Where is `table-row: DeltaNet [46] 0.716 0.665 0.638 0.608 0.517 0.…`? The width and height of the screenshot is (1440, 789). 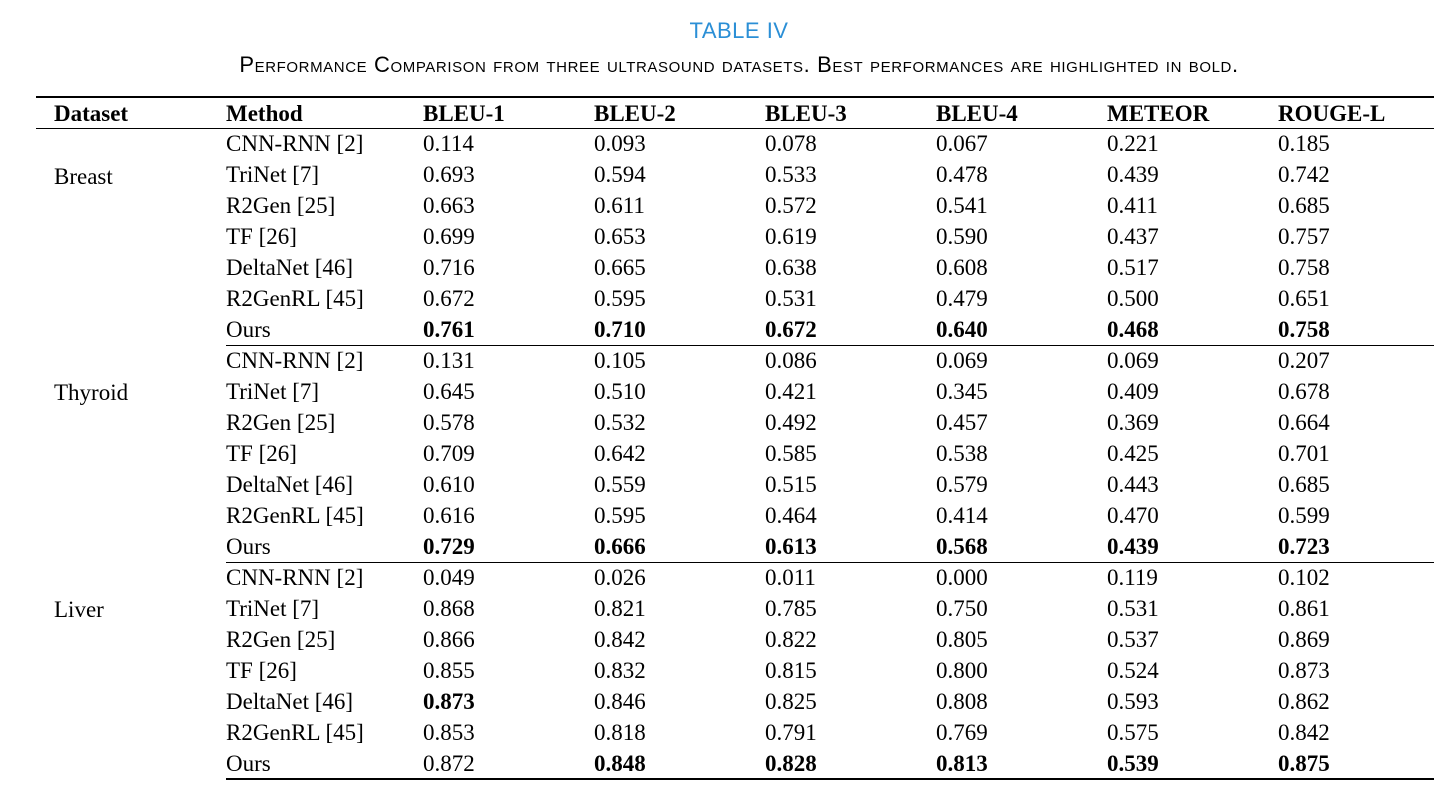 table-row: DeltaNet [46] 0.716 0.665 0.638 0.608 0.517 0.… is located at coordinates (735, 267).